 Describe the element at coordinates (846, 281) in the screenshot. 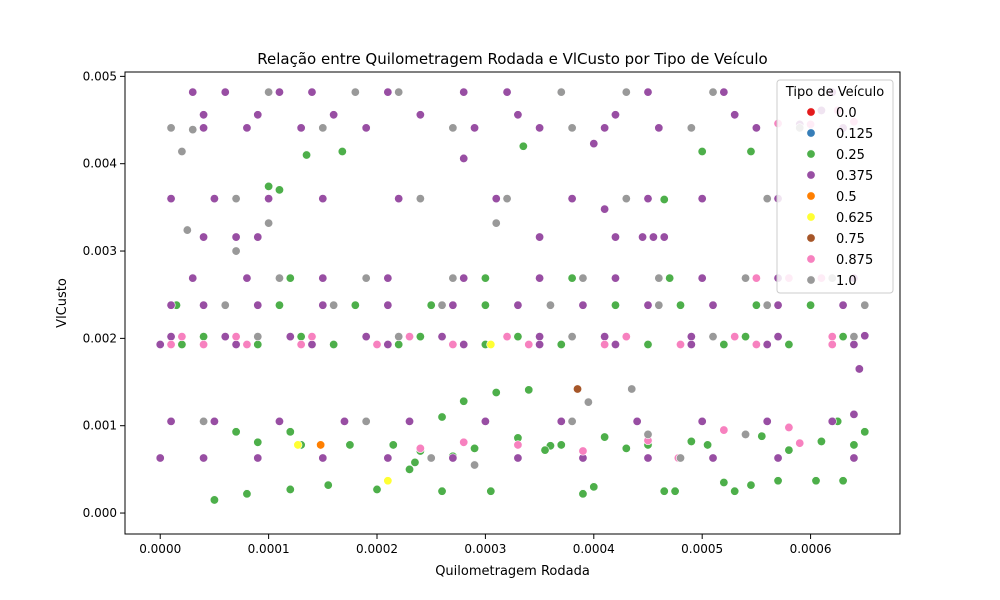

I see `legend-label: 1.0` at that location.